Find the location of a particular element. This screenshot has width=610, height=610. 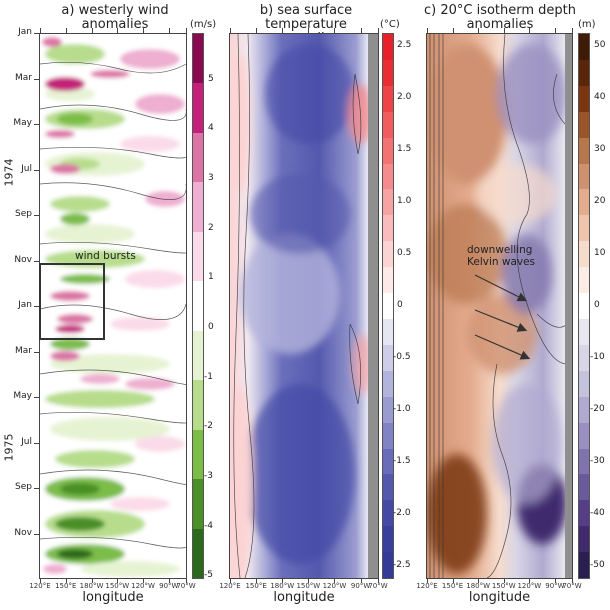

colorbar-tick-label: 20 is located at coordinates (600, 201).